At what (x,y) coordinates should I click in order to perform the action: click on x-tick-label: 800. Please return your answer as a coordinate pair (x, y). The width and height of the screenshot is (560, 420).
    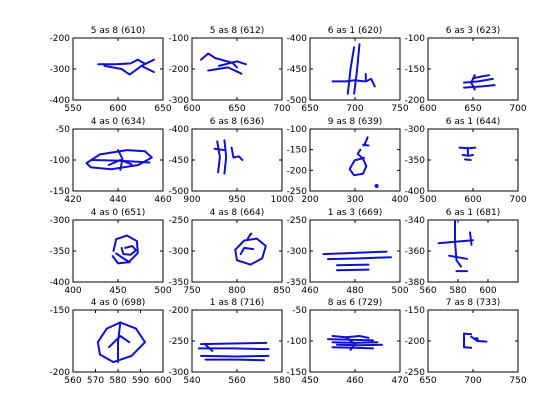
    Looking at the image, I should click on (236, 291).